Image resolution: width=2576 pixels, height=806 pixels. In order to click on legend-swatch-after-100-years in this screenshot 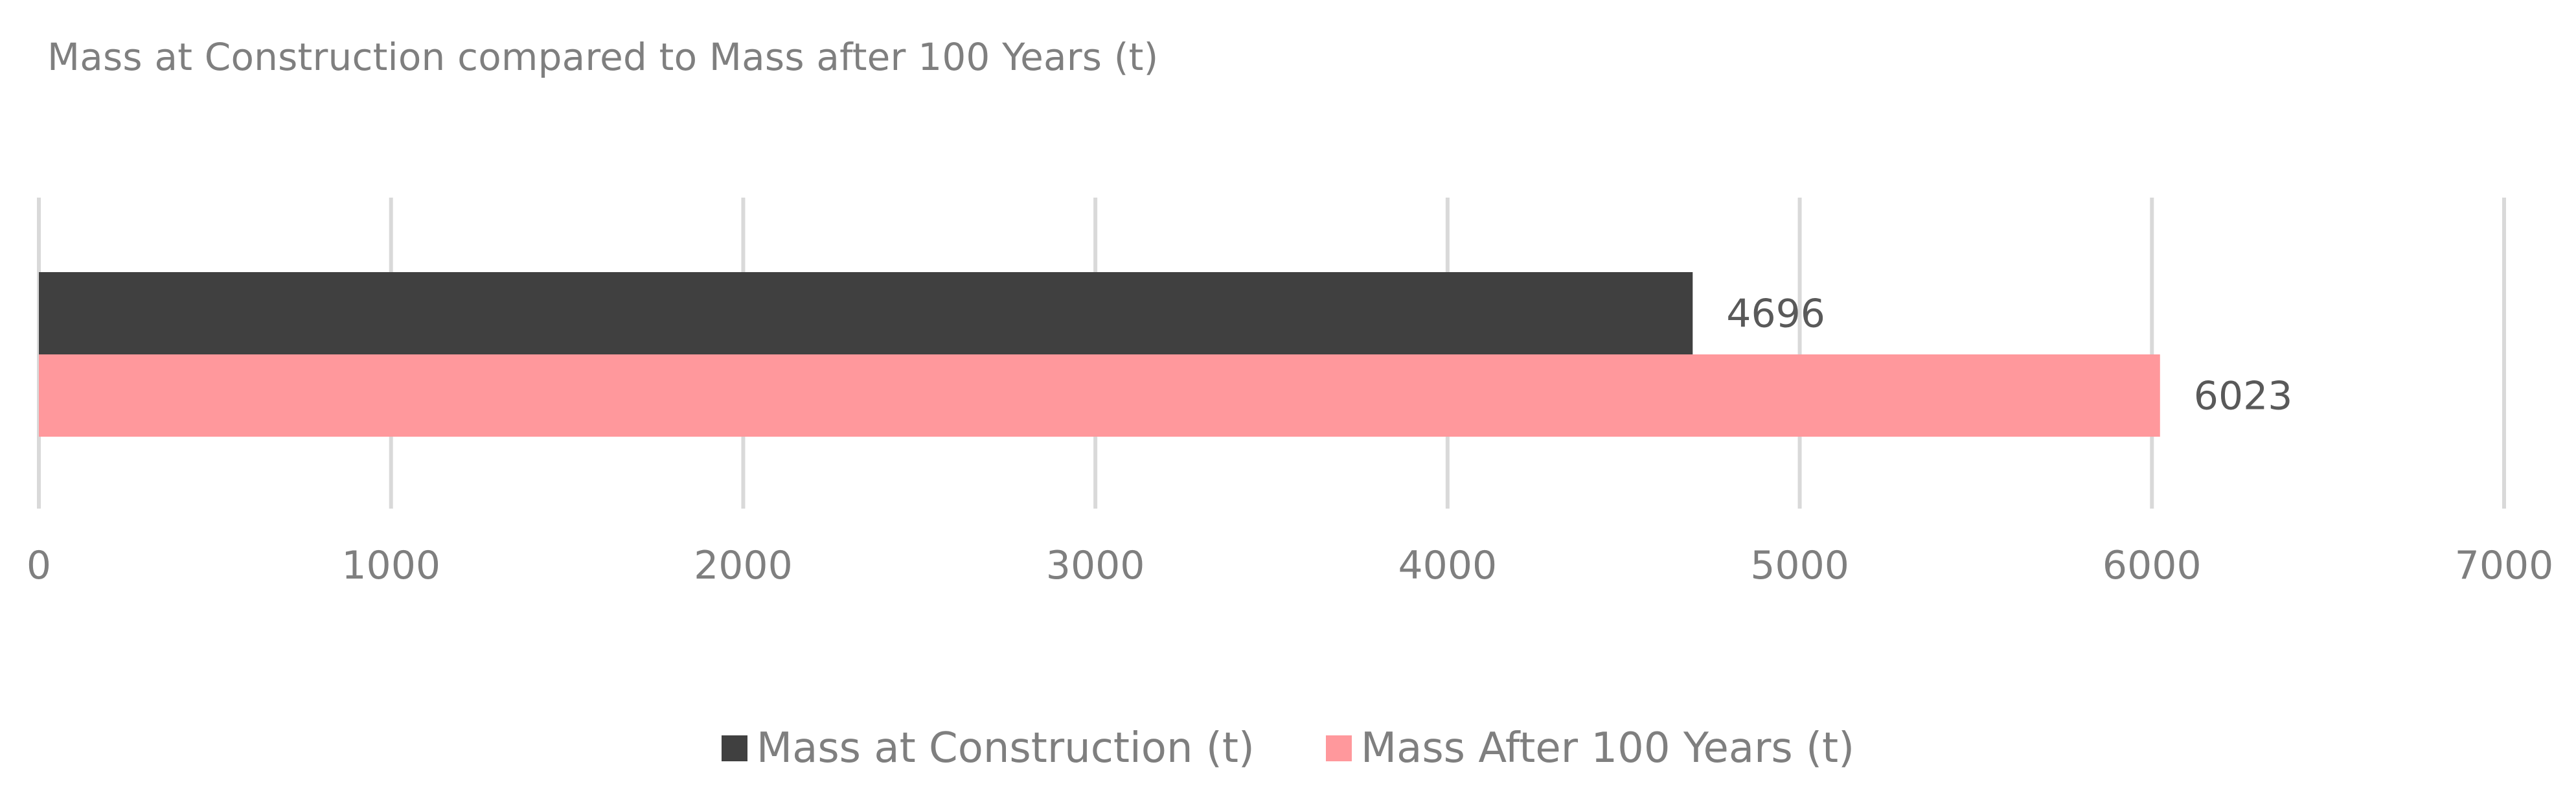, I will do `click(1338, 748)`.